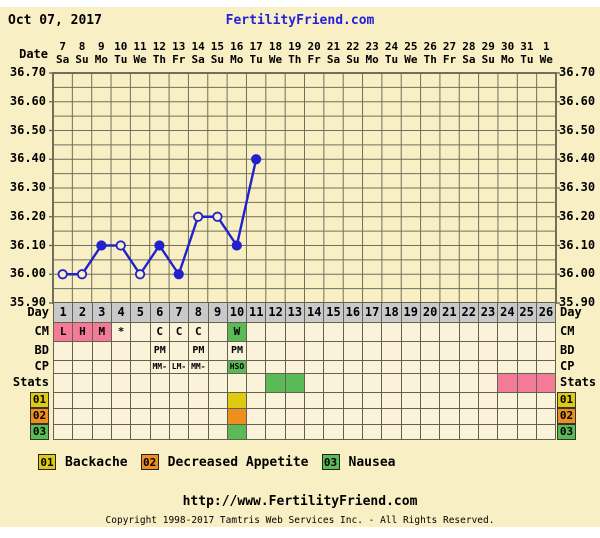 The height and width of the screenshot is (538, 600). What do you see at coordinates (179, 312) in the screenshot?
I see `day-cell: 7` at bounding box center [179, 312].